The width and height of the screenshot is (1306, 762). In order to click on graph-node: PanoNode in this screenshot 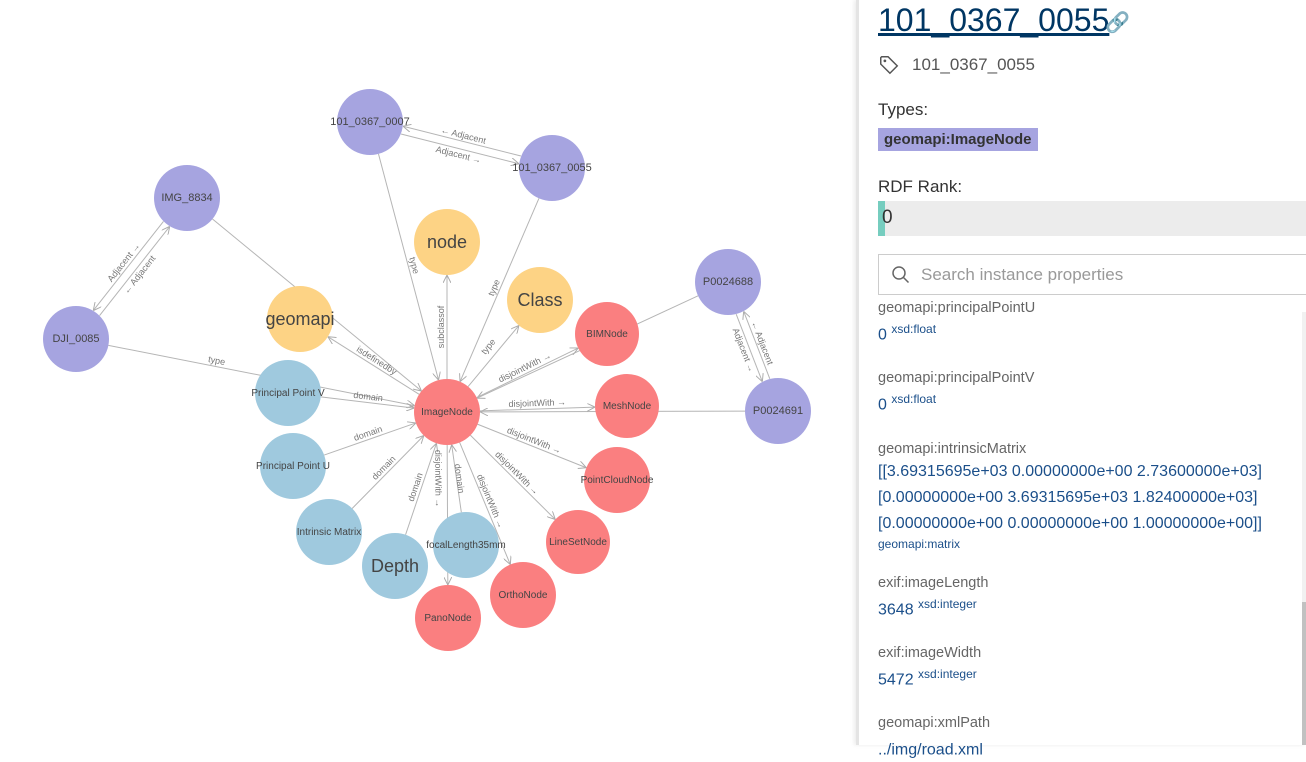, I will do `click(448, 618)`.